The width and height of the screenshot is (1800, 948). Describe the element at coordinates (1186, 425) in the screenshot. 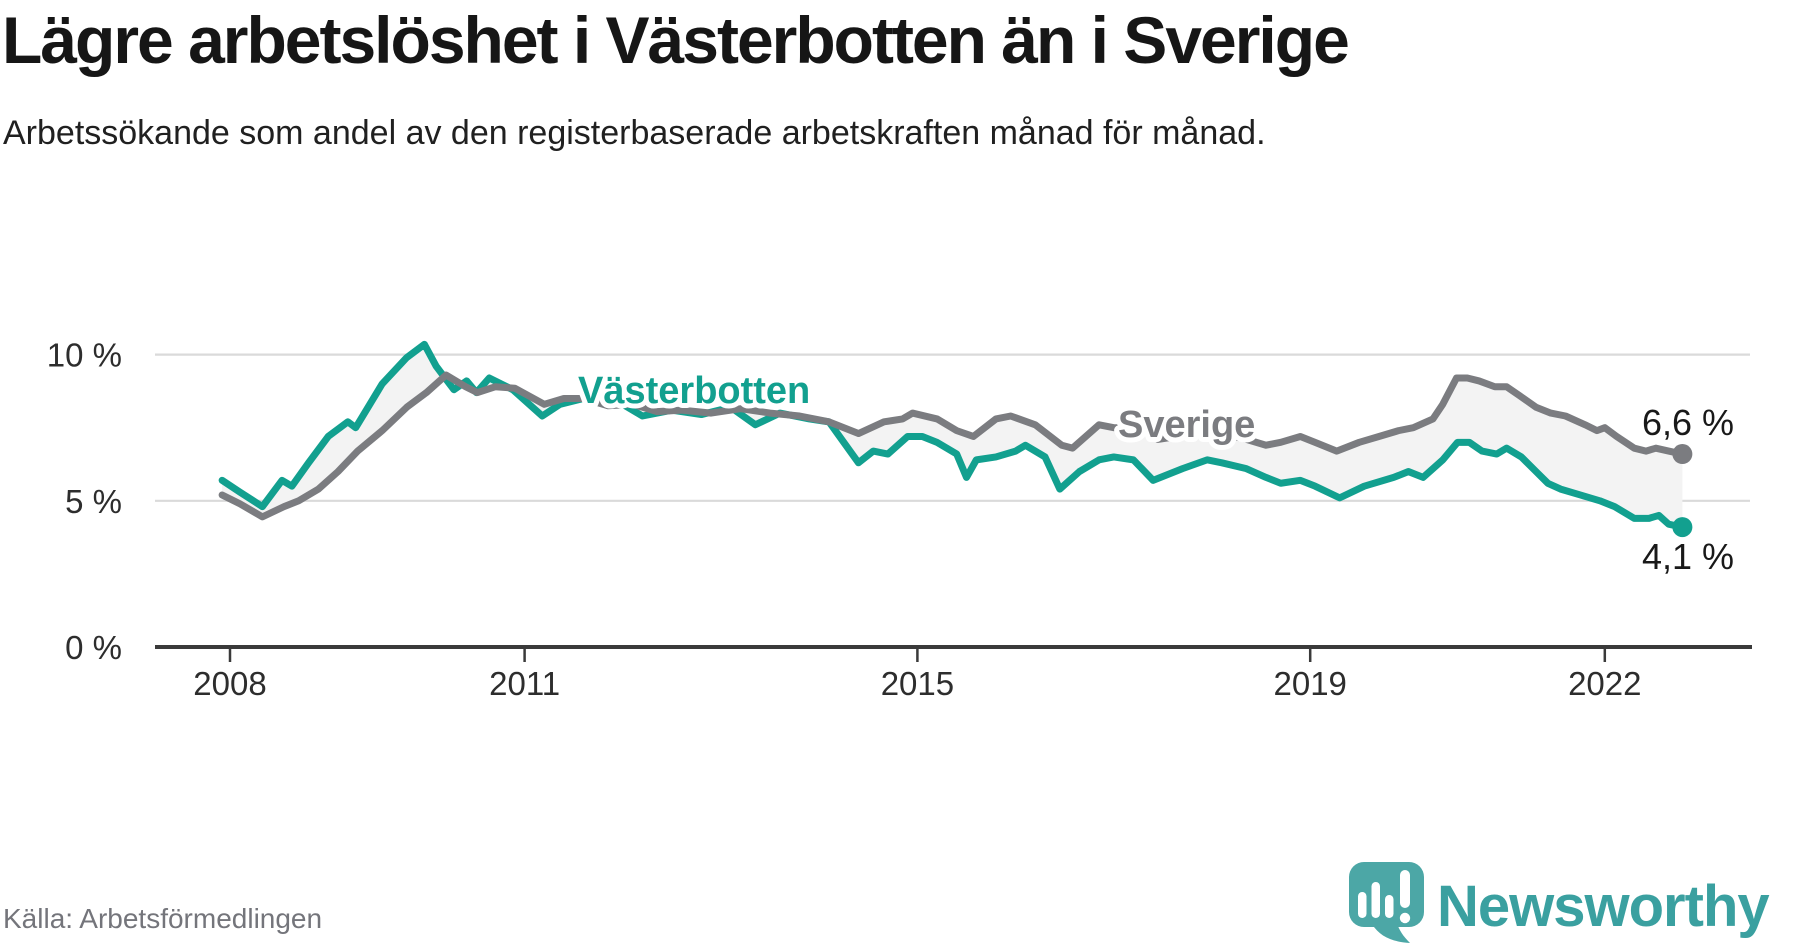

I see `series-label-1: Sverige` at that location.